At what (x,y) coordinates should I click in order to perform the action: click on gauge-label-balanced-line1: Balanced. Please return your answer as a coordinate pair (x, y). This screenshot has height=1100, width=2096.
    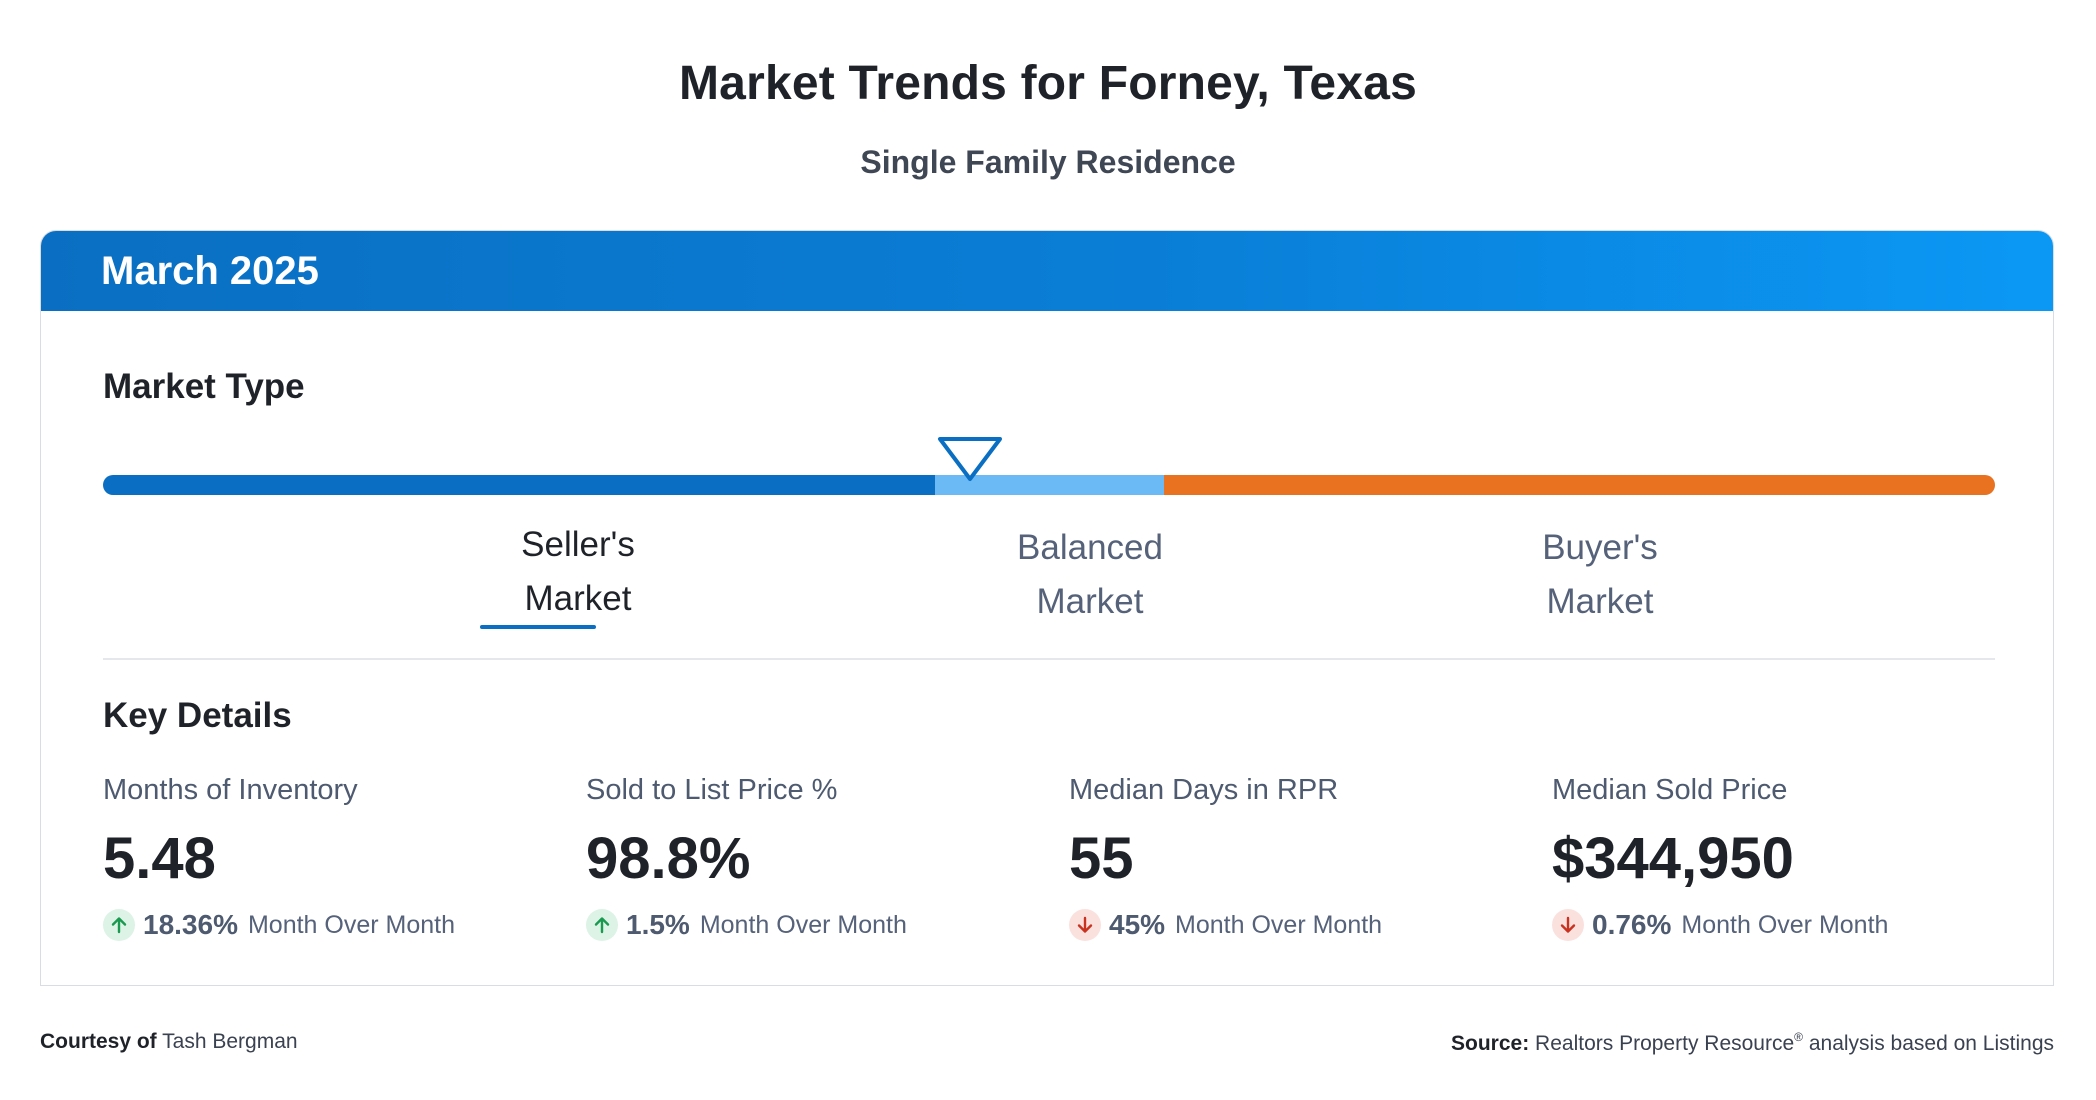
    Looking at the image, I should click on (1090, 547).